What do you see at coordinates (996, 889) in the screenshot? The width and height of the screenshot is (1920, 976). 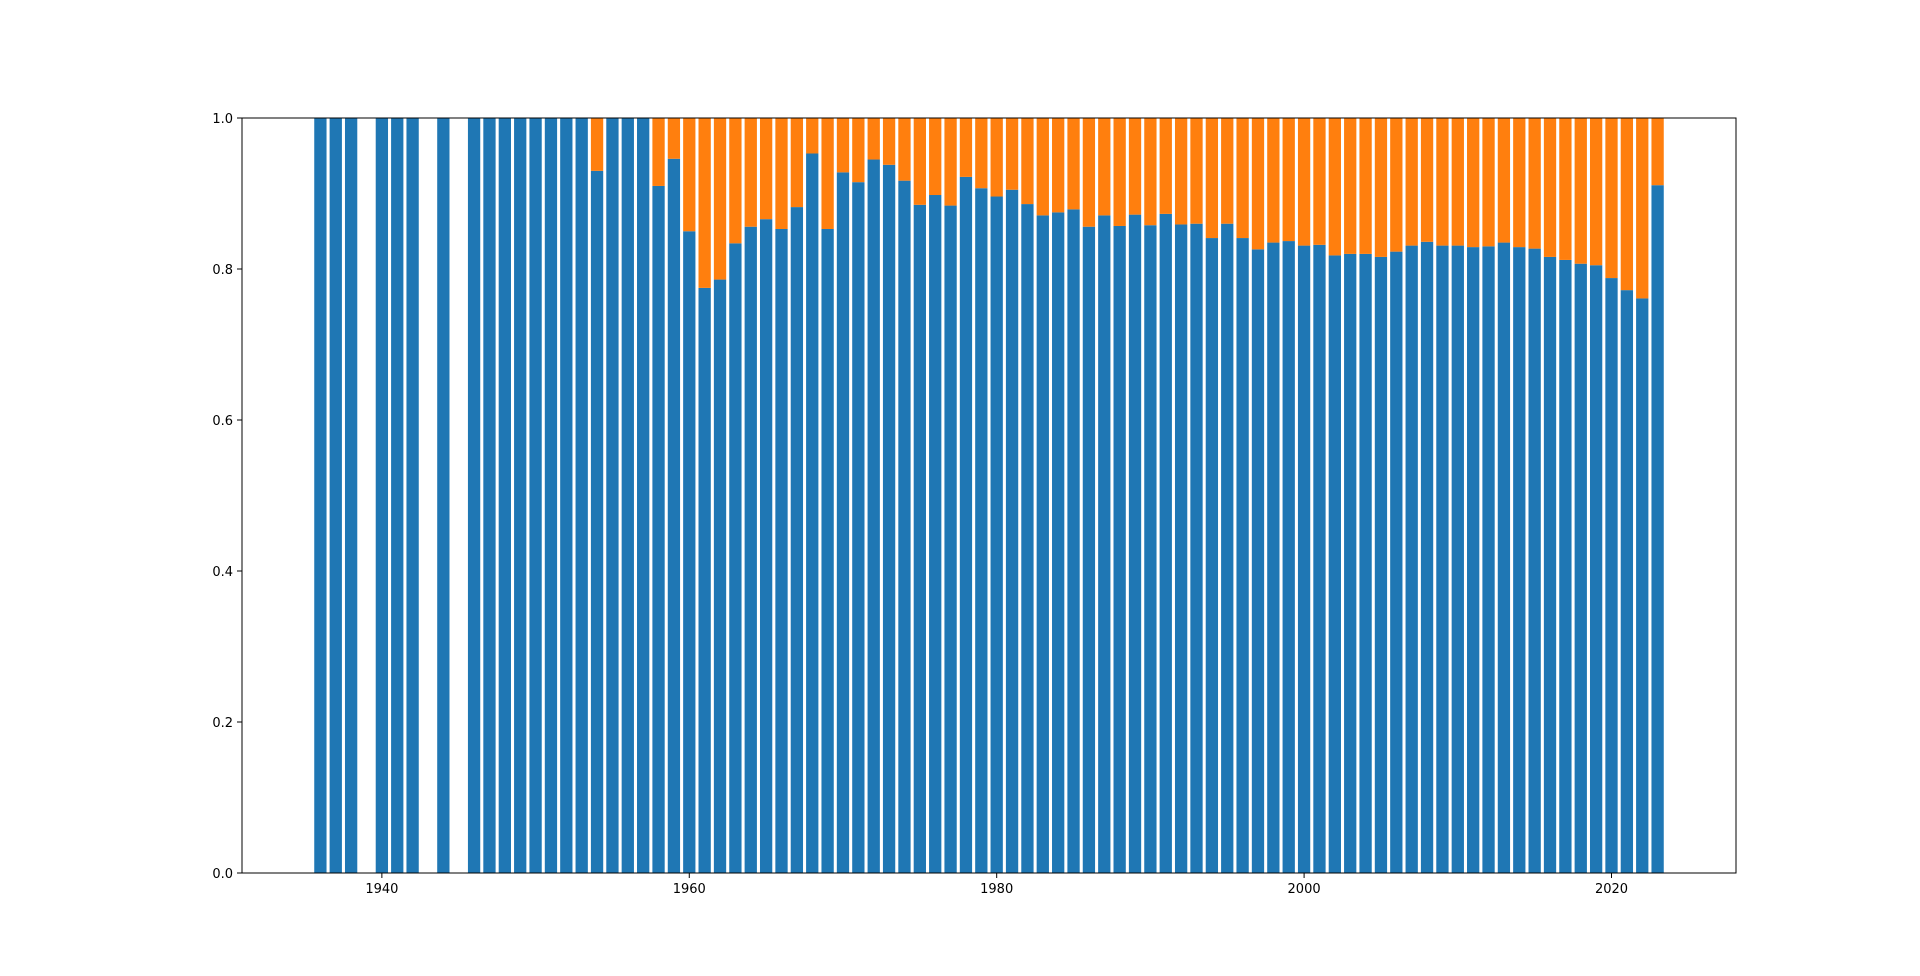 I see `x-tick-label: 1980` at bounding box center [996, 889].